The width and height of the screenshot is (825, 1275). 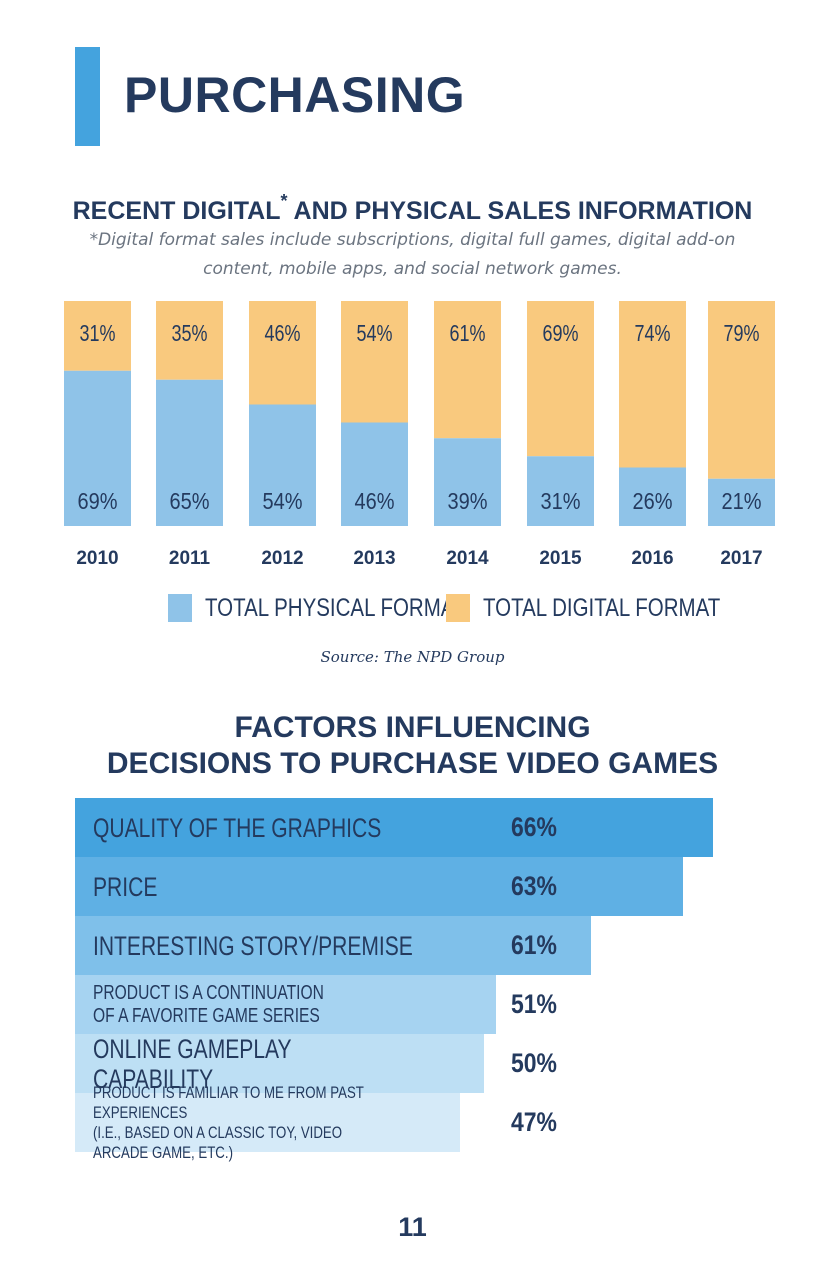 I want to click on label-digital-2011: 35%, so click(x=190, y=333).